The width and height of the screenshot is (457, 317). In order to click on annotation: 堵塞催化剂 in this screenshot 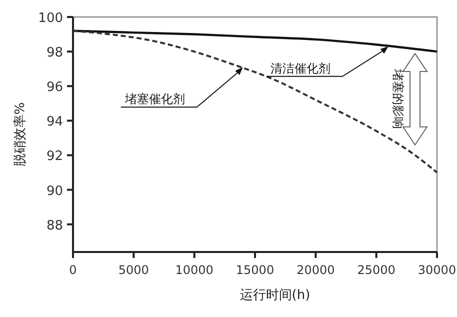, I will do `click(154, 99)`.